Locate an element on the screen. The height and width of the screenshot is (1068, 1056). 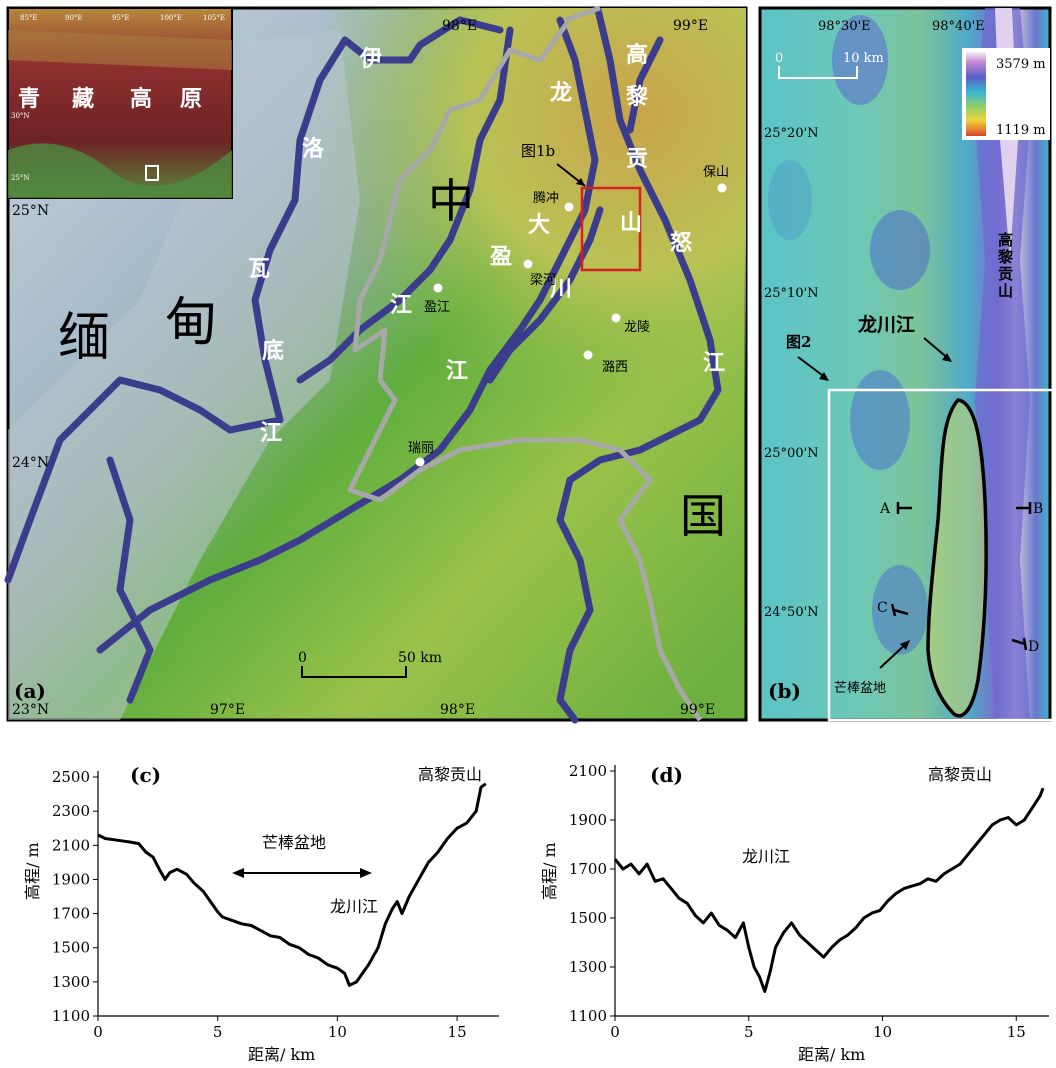
chart-d-ytick-label: 1500 is located at coordinates (588, 918).